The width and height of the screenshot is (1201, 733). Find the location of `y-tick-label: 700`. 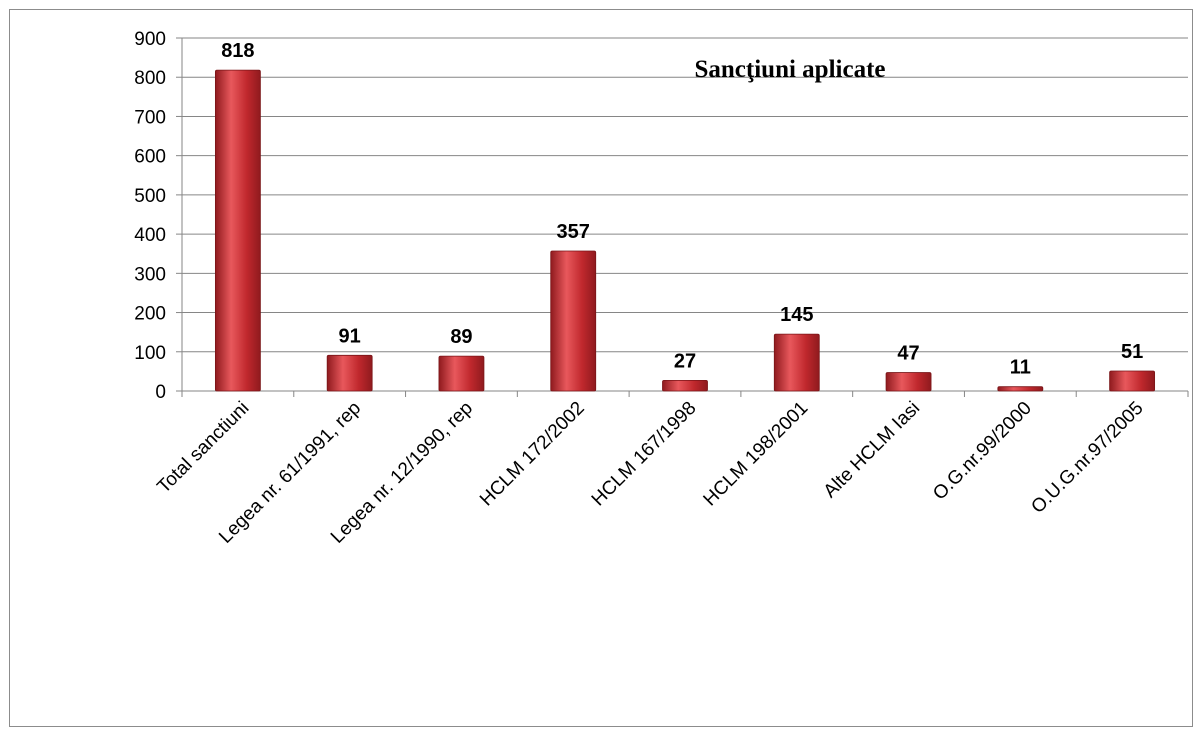

y-tick-label: 700 is located at coordinates (150, 117).